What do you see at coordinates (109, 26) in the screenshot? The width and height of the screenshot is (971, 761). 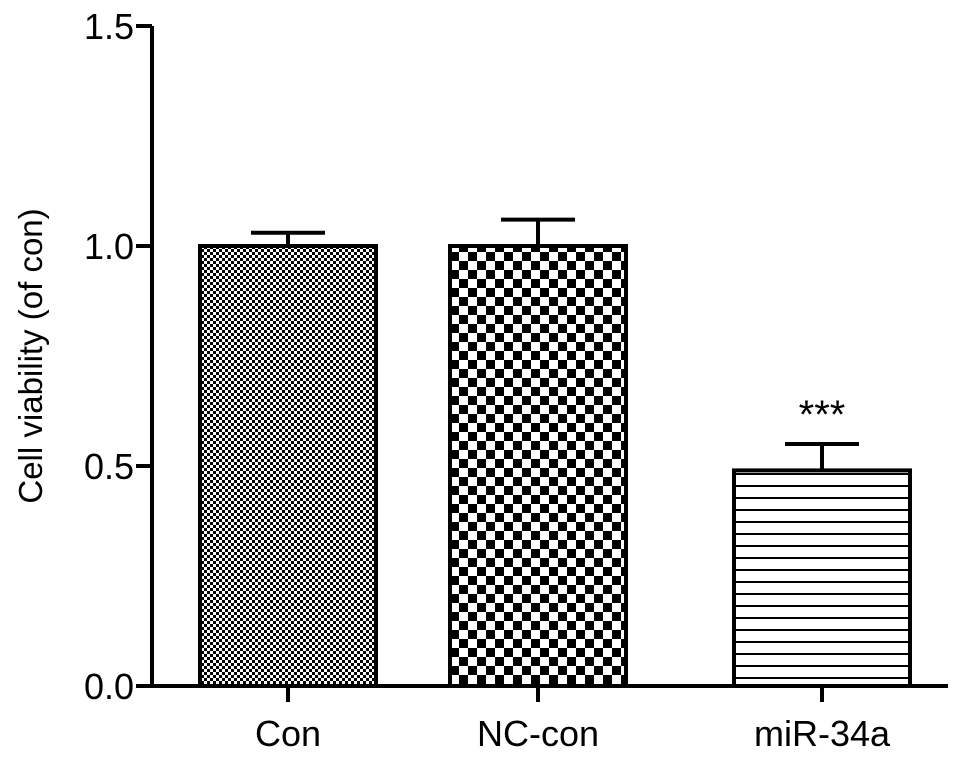 I see `y-tick-label: 1.5` at bounding box center [109, 26].